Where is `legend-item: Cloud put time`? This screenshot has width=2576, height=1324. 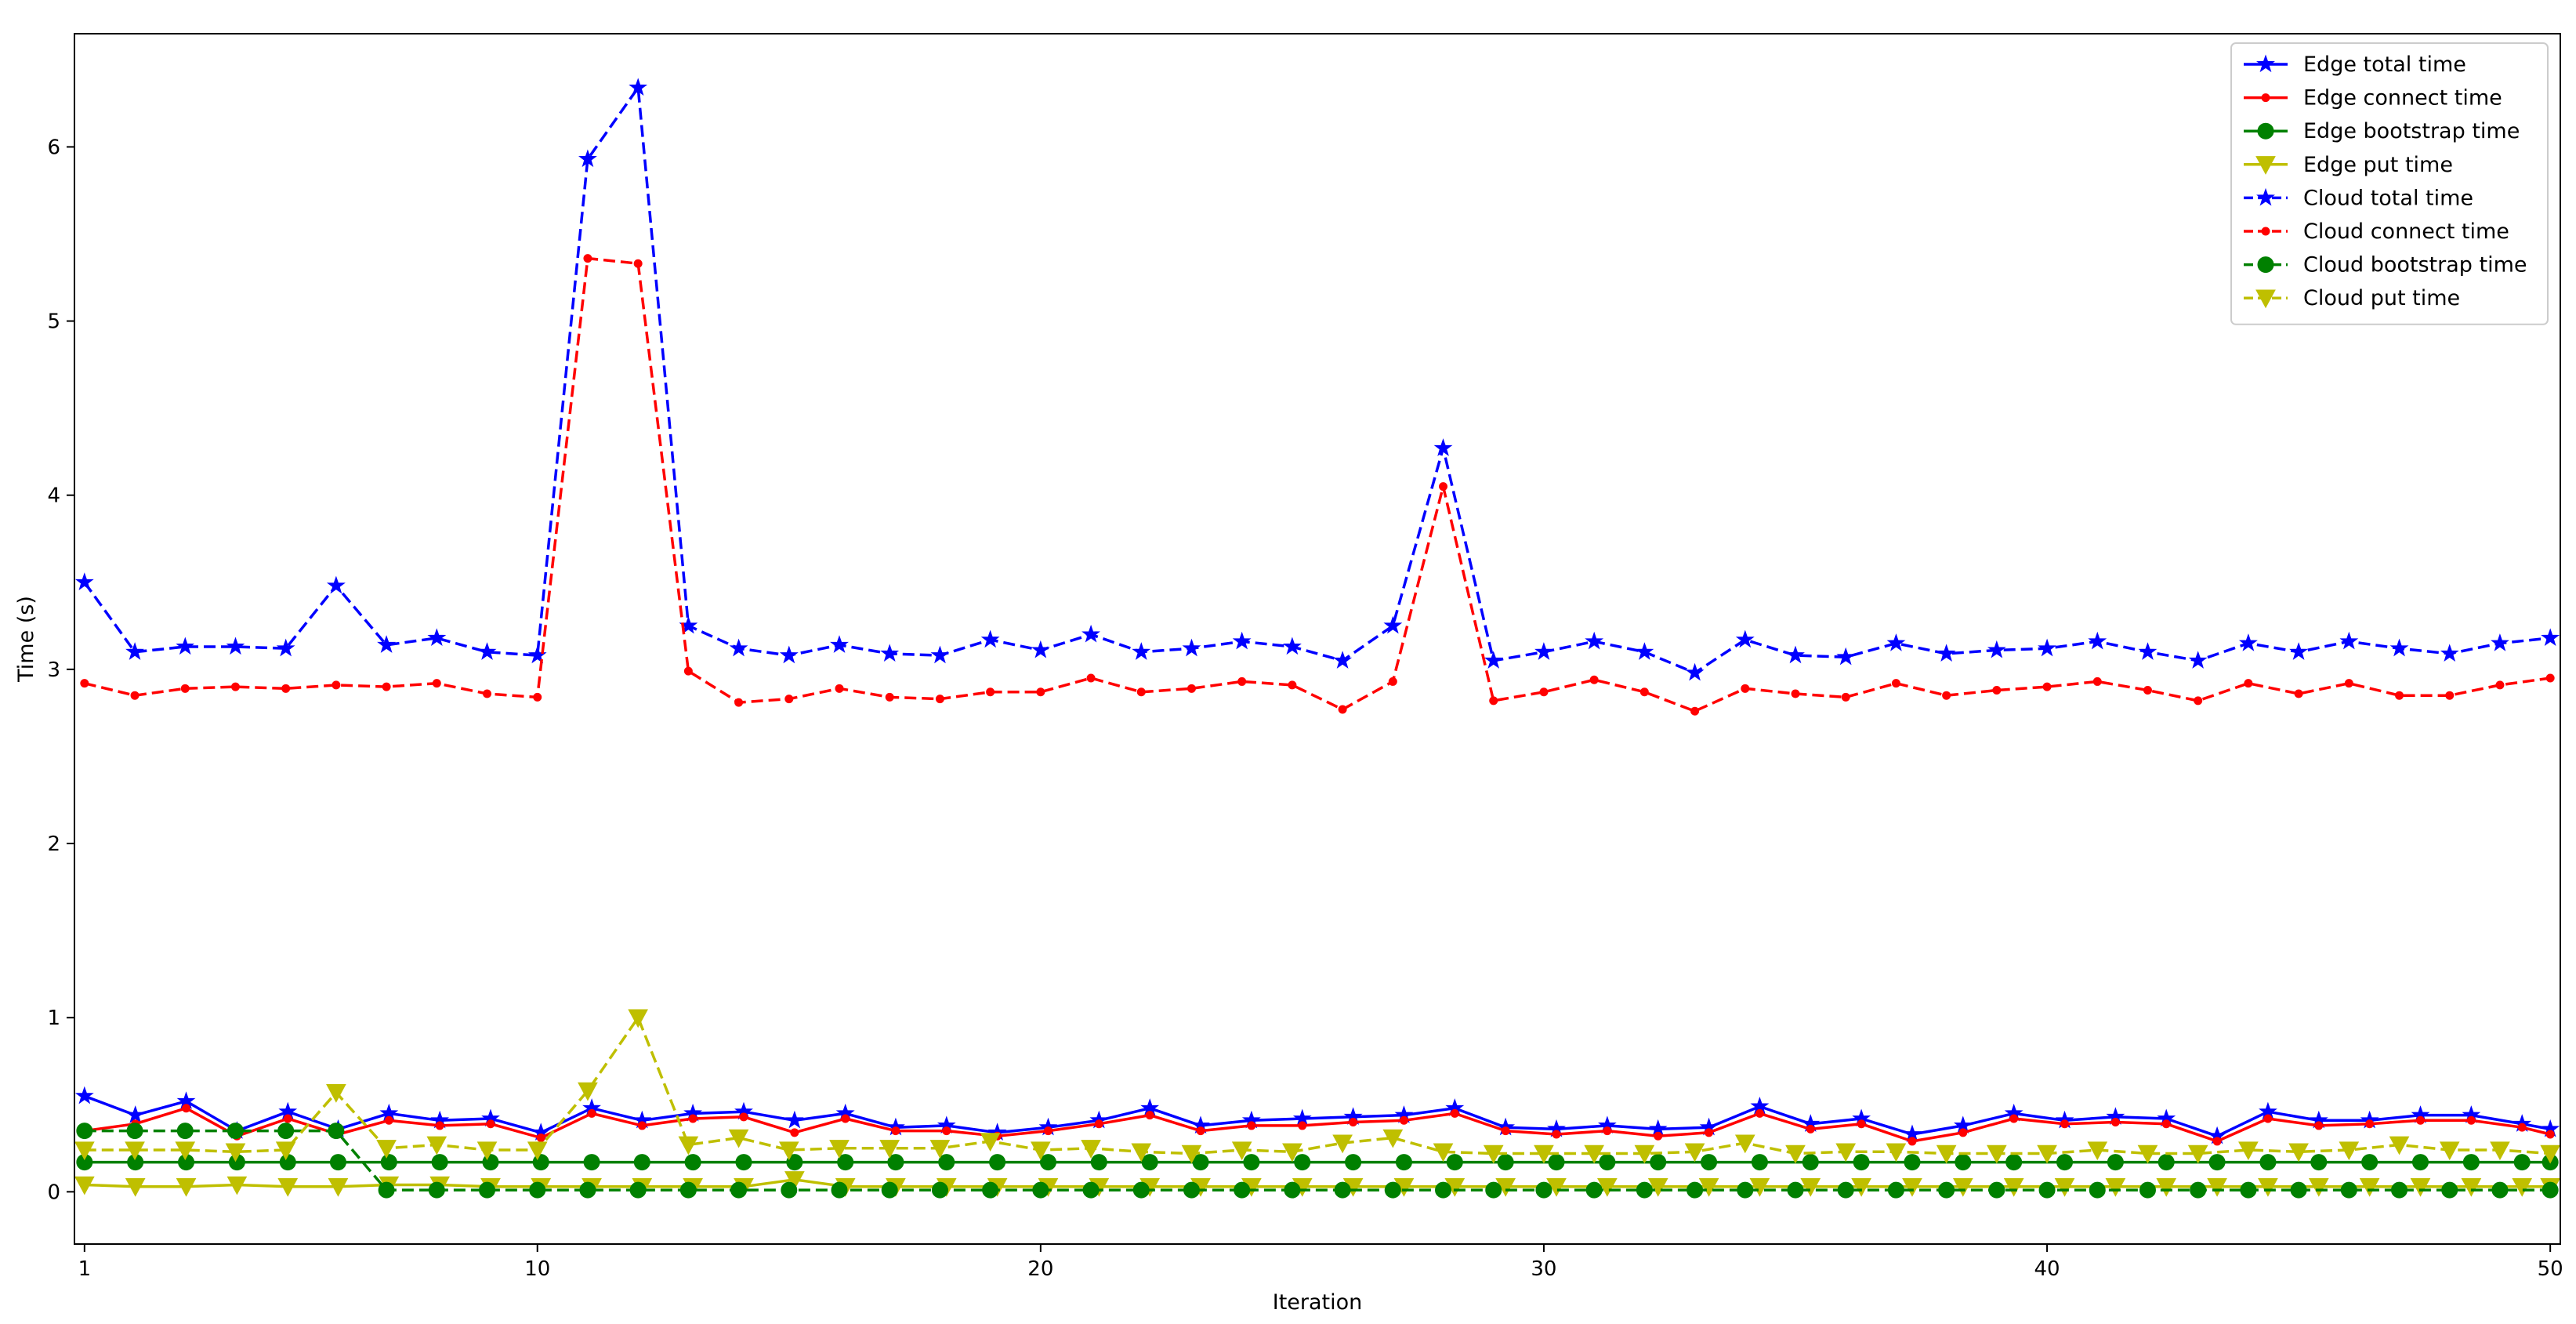
legend-item: Cloud put time is located at coordinates (2352, 298).